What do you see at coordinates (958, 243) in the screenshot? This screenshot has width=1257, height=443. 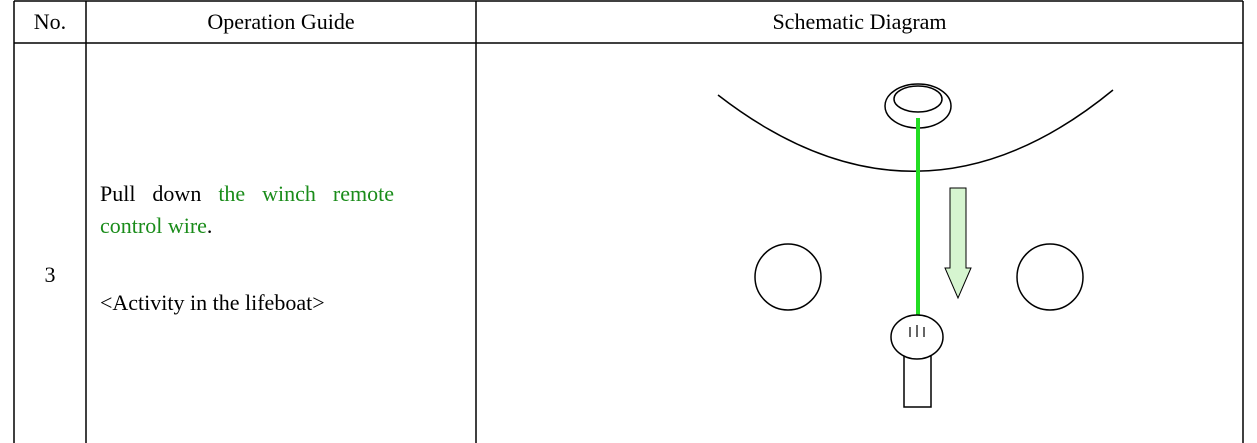 I see `down-arrow` at bounding box center [958, 243].